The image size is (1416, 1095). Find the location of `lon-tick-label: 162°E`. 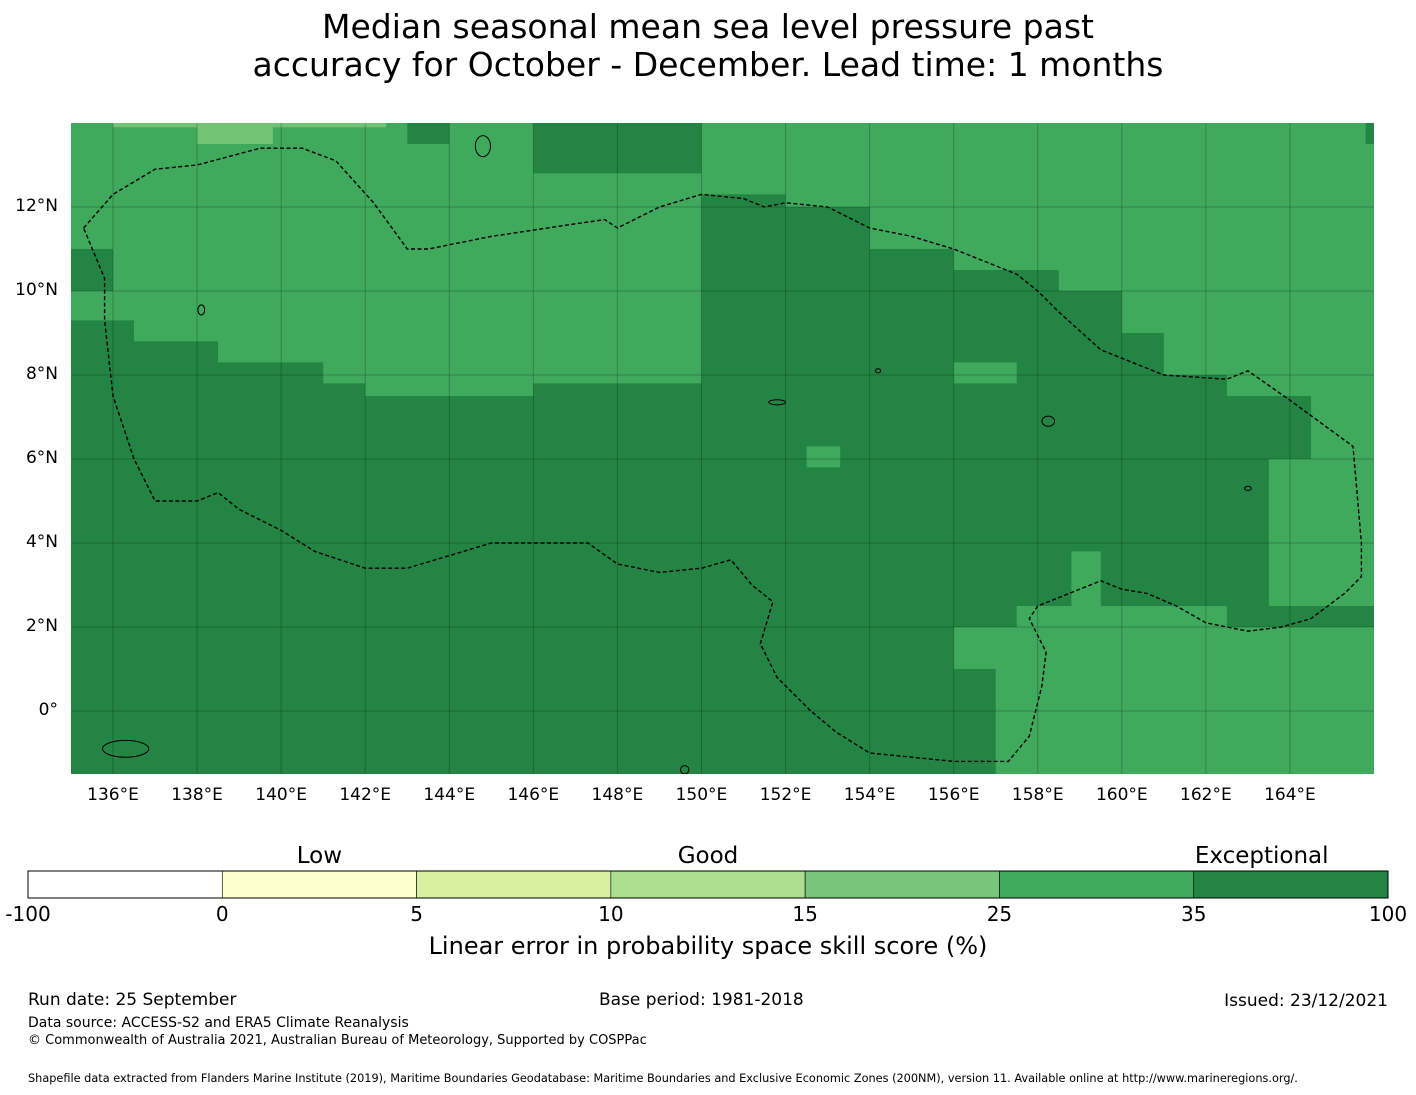

lon-tick-label: 162°E is located at coordinates (1206, 795).